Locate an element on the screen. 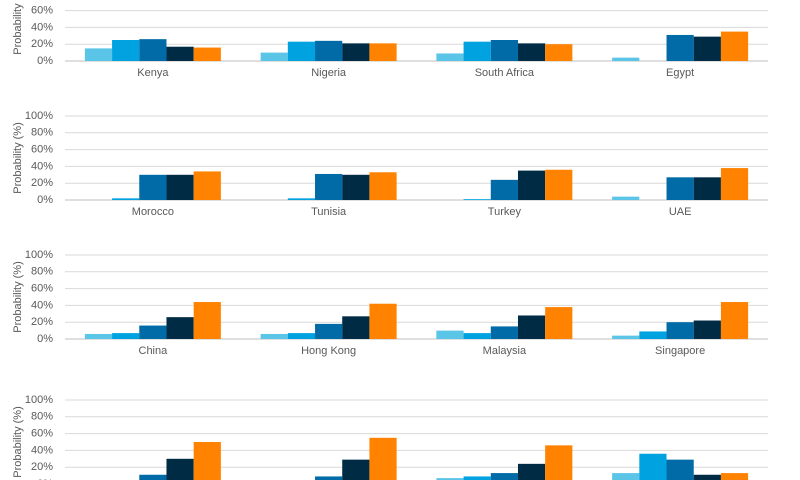 Image resolution: width=800 pixels, height=480 pixels. x-tick-label: Egypt is located at coordinates (680, 73).